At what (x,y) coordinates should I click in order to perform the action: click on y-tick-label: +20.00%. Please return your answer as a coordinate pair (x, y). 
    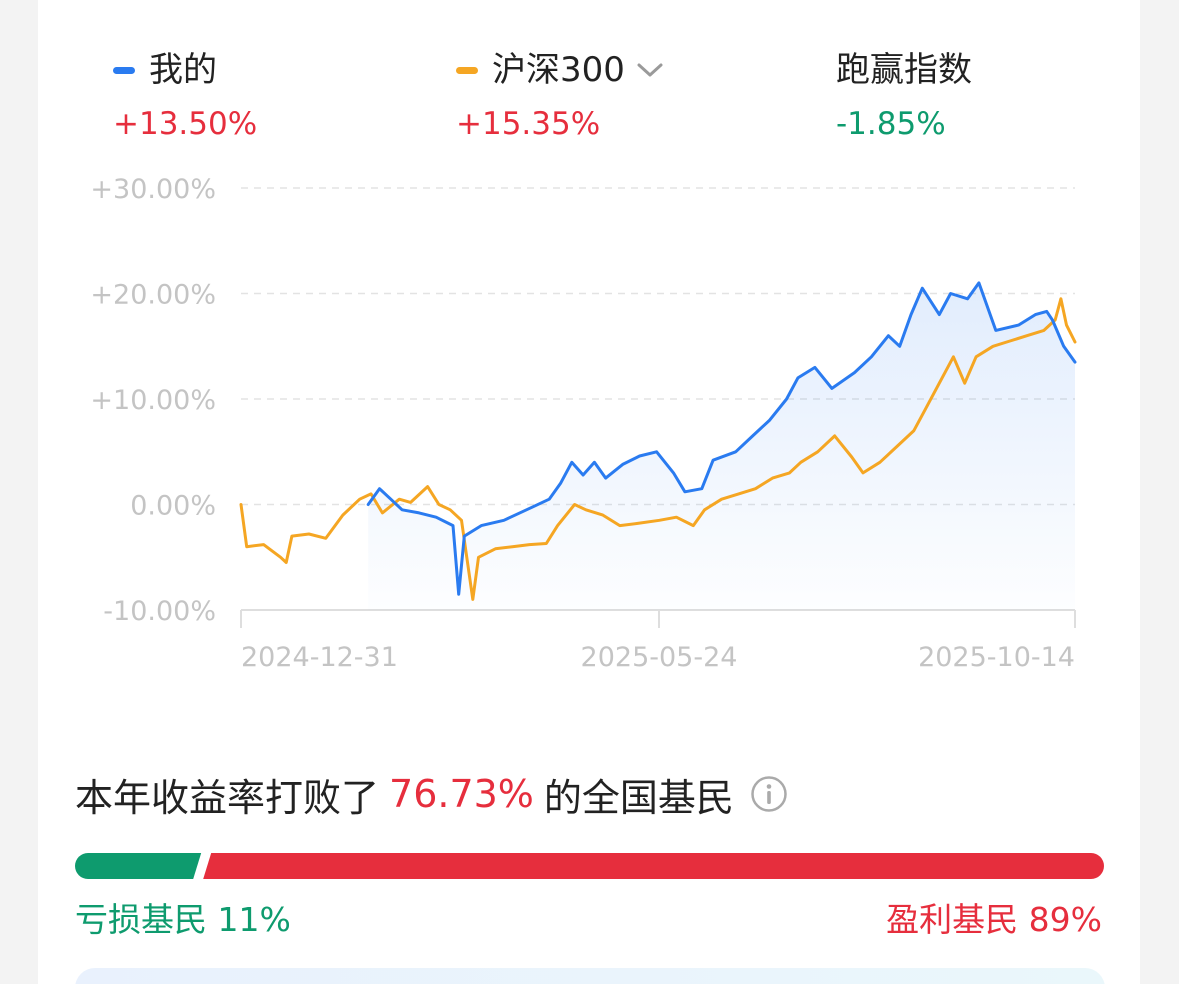
    Looking at the image, I should click on (153, 295).